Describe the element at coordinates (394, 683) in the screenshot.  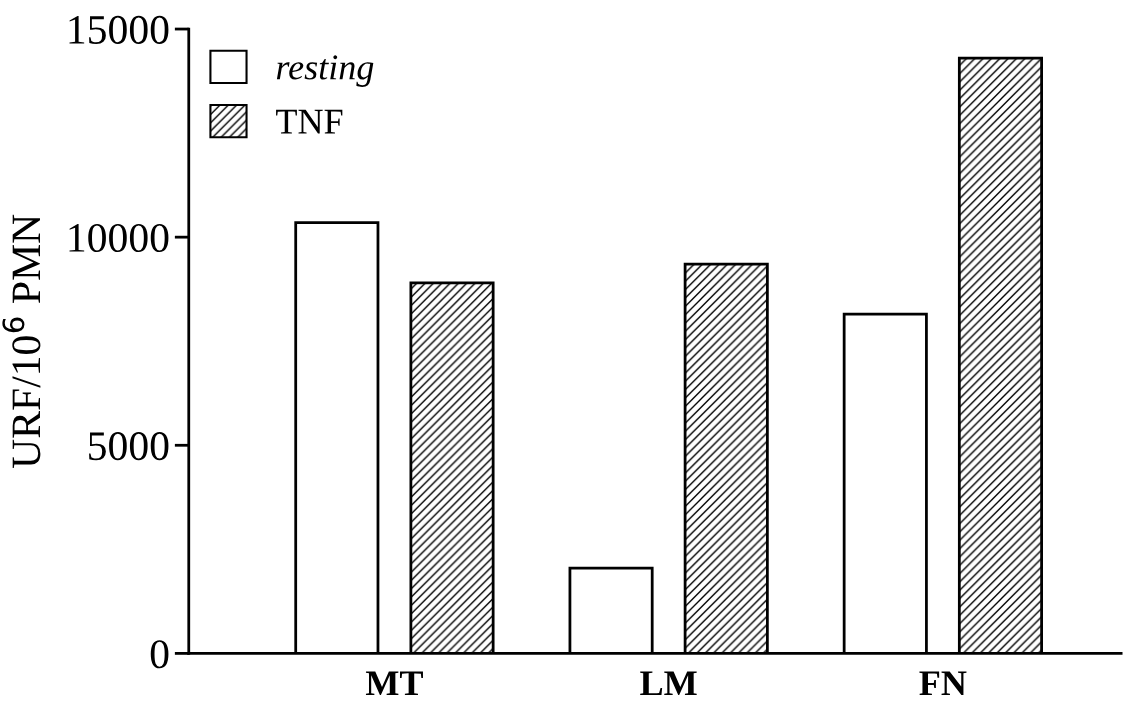
I see `x-tick-label: MT` at that location.